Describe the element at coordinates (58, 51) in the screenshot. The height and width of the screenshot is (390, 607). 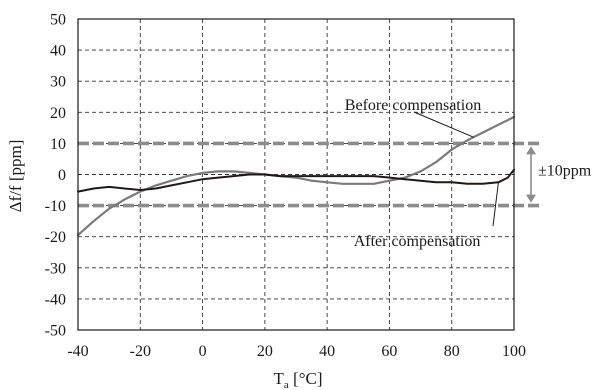
I see `y-tick-label: 40` at that location.